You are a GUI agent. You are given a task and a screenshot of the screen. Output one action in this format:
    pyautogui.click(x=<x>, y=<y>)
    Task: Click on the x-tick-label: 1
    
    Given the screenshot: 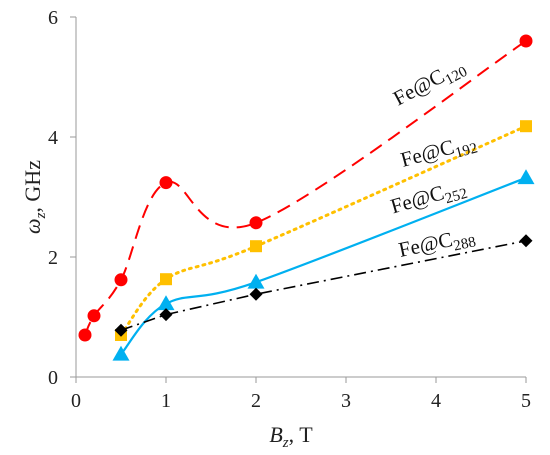 What is the action you would take?
    pyautogui.click(x=166, y=401)
    